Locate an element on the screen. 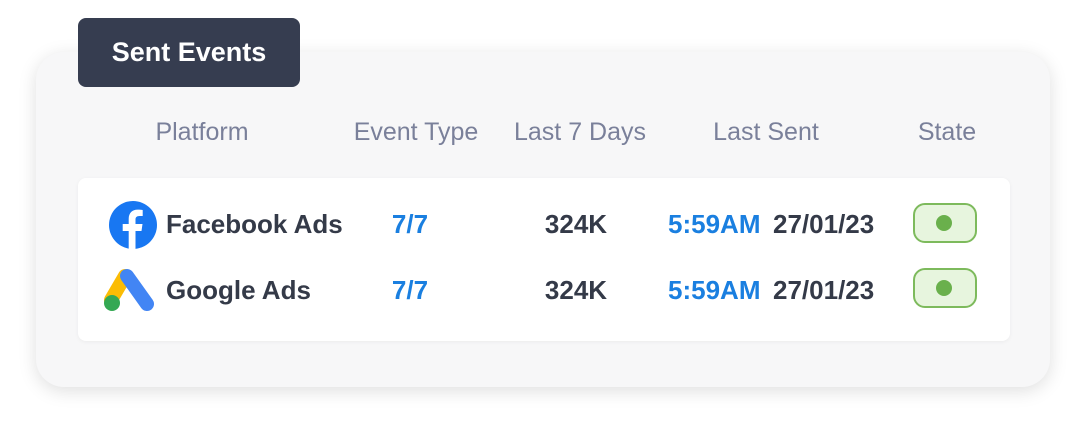  platform-name: Google Ads is located at coordinates (238, 290).